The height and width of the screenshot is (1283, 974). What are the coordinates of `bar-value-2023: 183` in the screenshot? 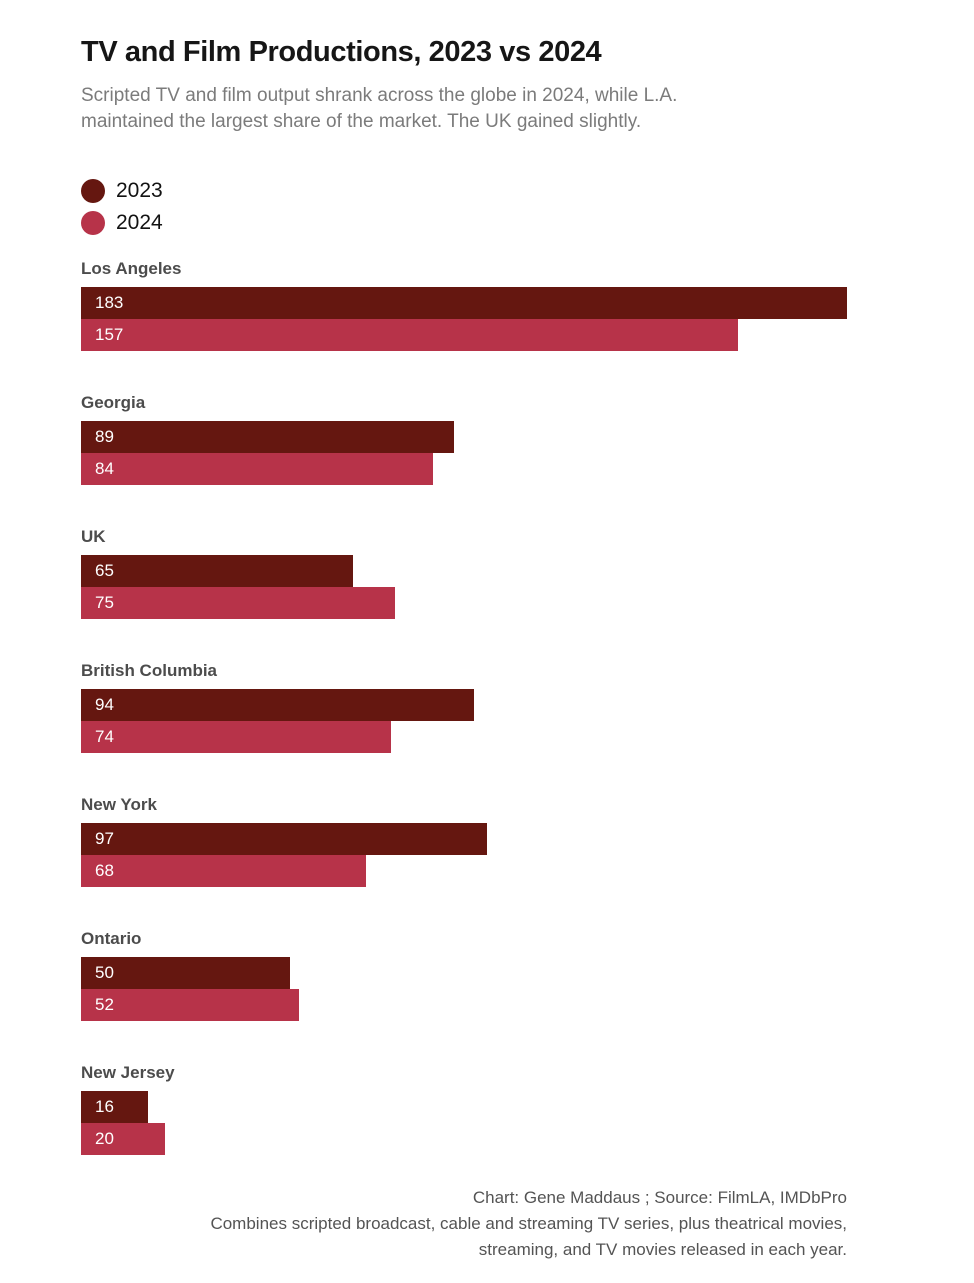 It's located at (109, 302).